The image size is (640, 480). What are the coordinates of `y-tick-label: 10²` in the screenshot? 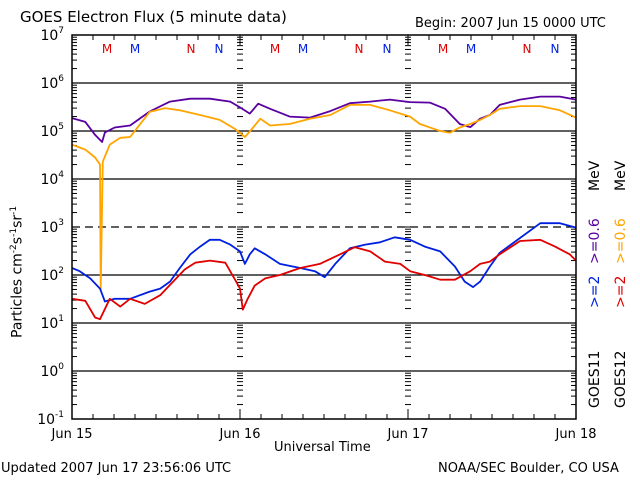 It's located at (52, 275).